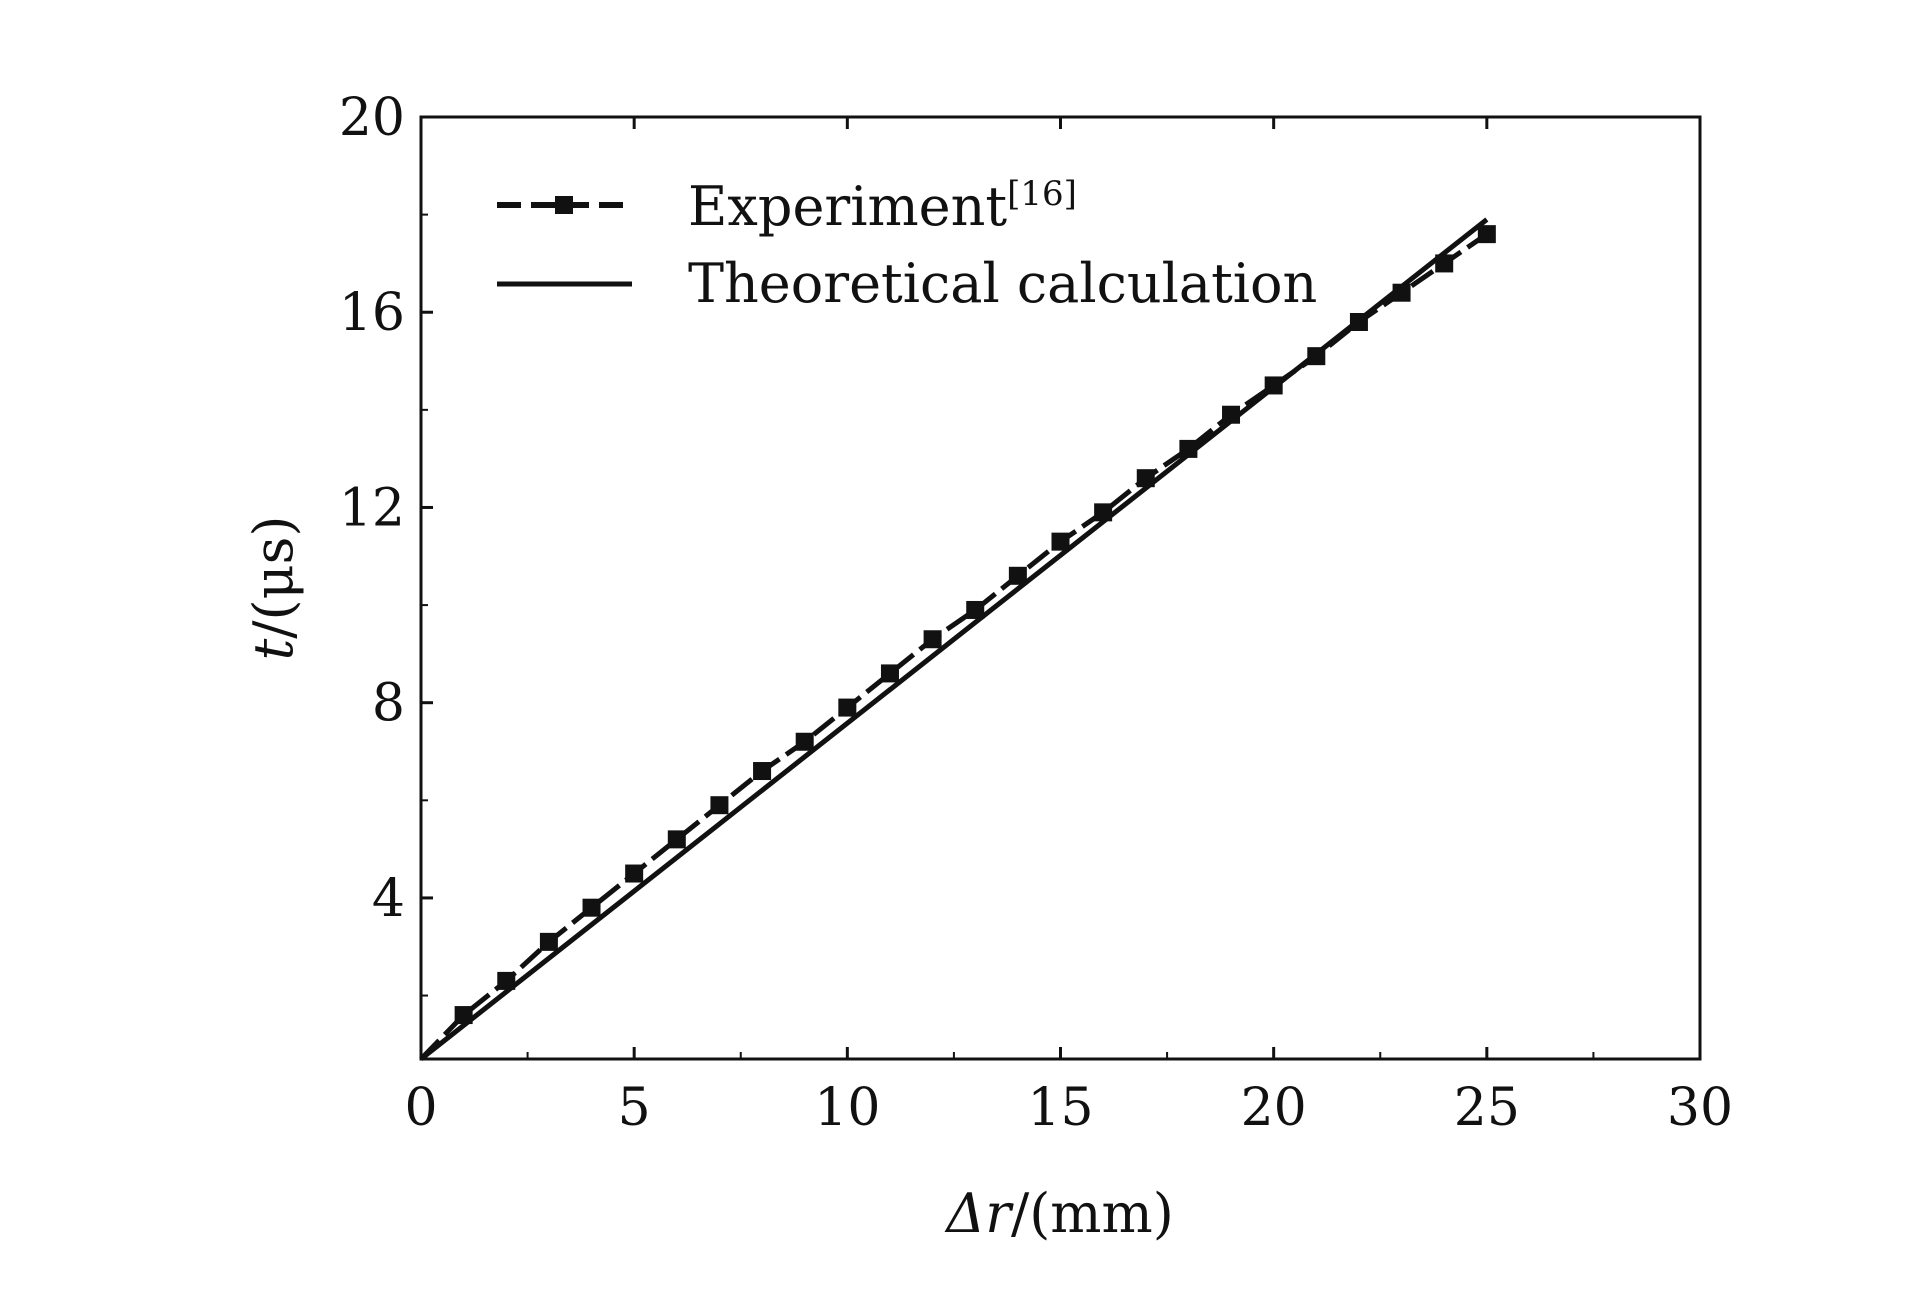 The image size is (1923, 1299). I want to click on legend-experiment-marker, so click(564, 205).